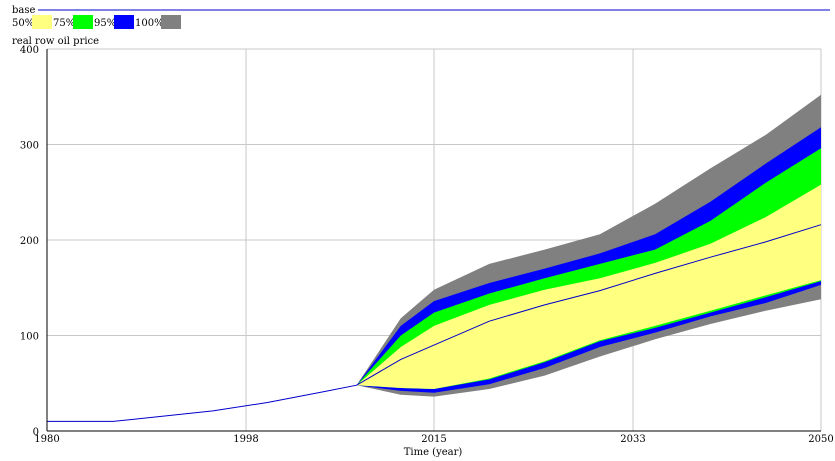 This screenshot has width=835, height=461. Describe the element at coordinates (23, 10) in the screenshot. I see `legend-run-name: base` at that location.